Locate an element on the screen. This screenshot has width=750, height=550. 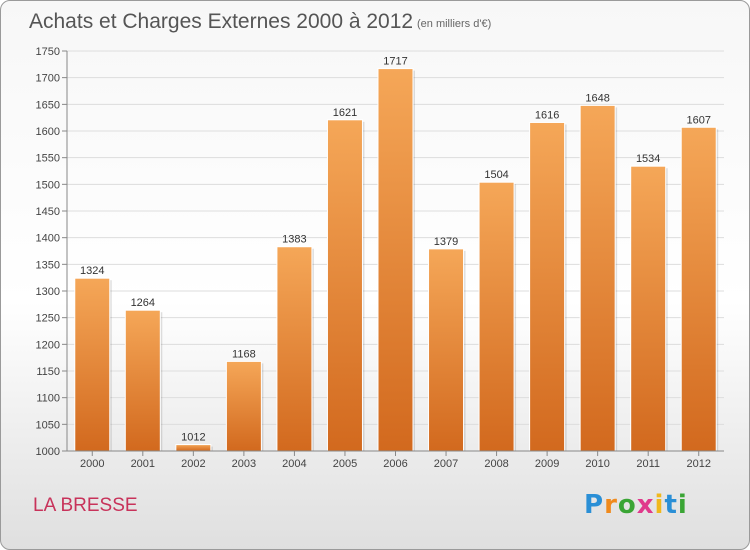
y-tick-label: 1300 is located at coordinates (48, 292).